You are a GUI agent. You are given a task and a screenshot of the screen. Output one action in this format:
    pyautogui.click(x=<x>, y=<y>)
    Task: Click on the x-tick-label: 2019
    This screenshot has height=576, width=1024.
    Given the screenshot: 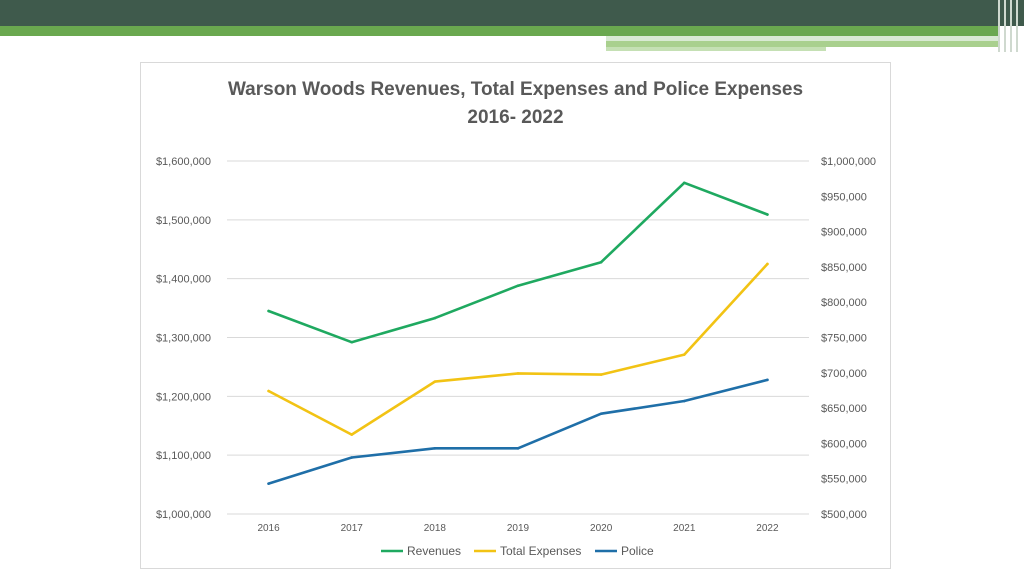 What is the action you would take?
    pyautogui.click(x=518, y=528)
    